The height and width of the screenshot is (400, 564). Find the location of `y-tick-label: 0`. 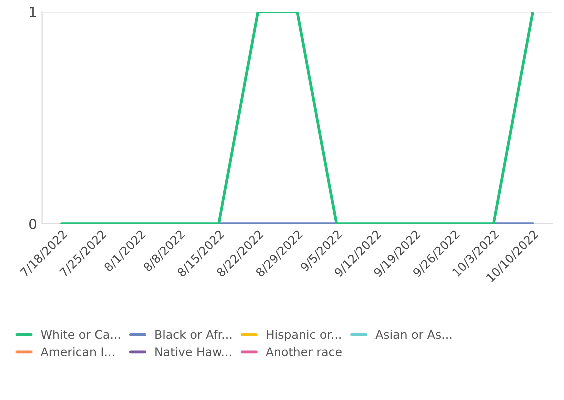

y-tick-label: 0 is located at coordinates (33, 224).